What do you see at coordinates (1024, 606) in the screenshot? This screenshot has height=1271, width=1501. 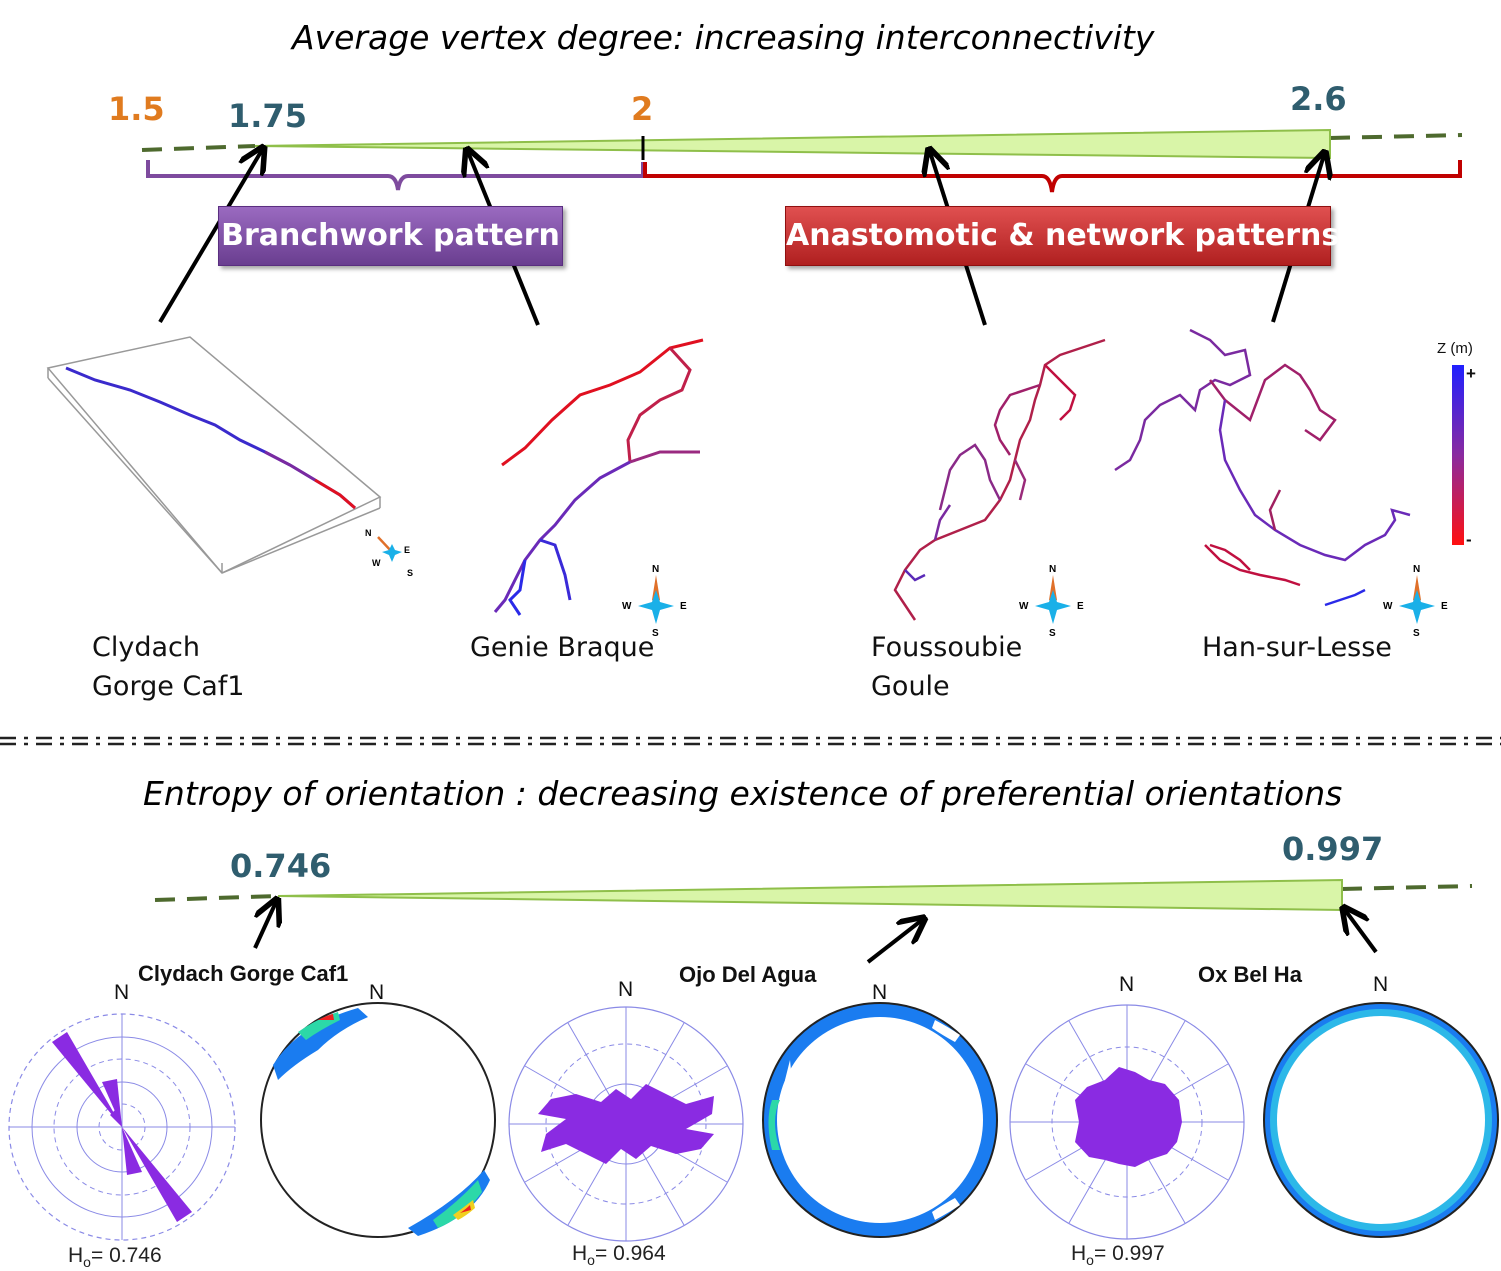 I see `compass-foussoubie-w: W` at bounding box center [1024, 606].